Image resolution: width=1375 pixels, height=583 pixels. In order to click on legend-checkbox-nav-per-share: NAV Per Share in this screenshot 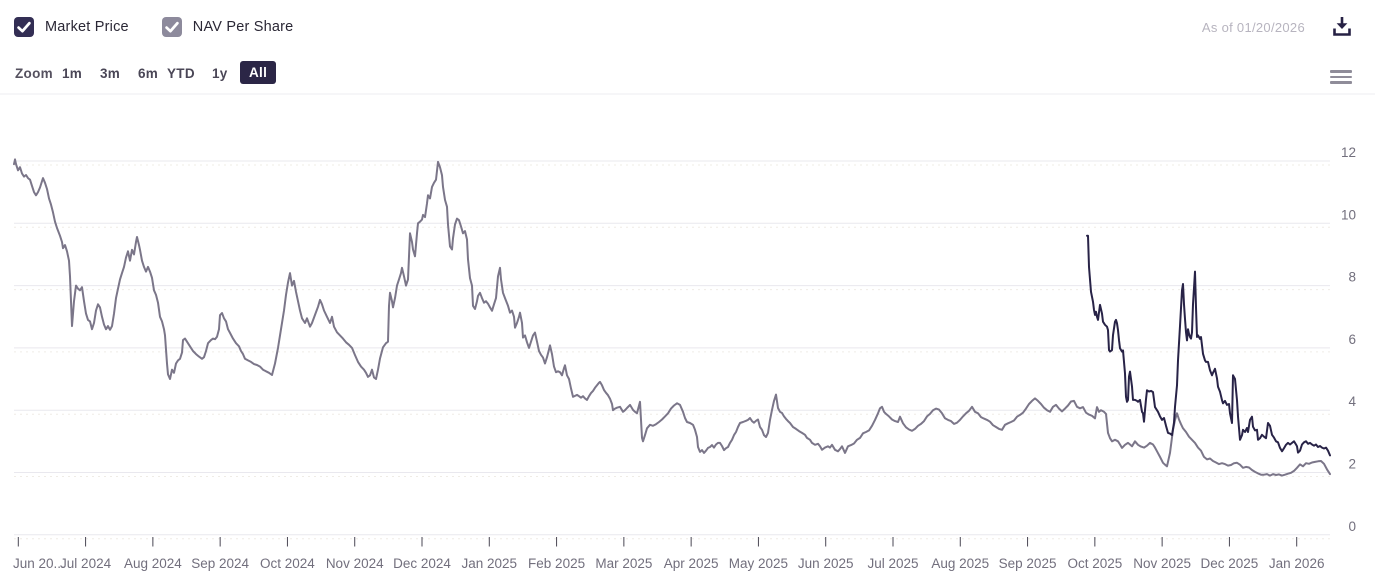, I will do `click(227, 27)`.